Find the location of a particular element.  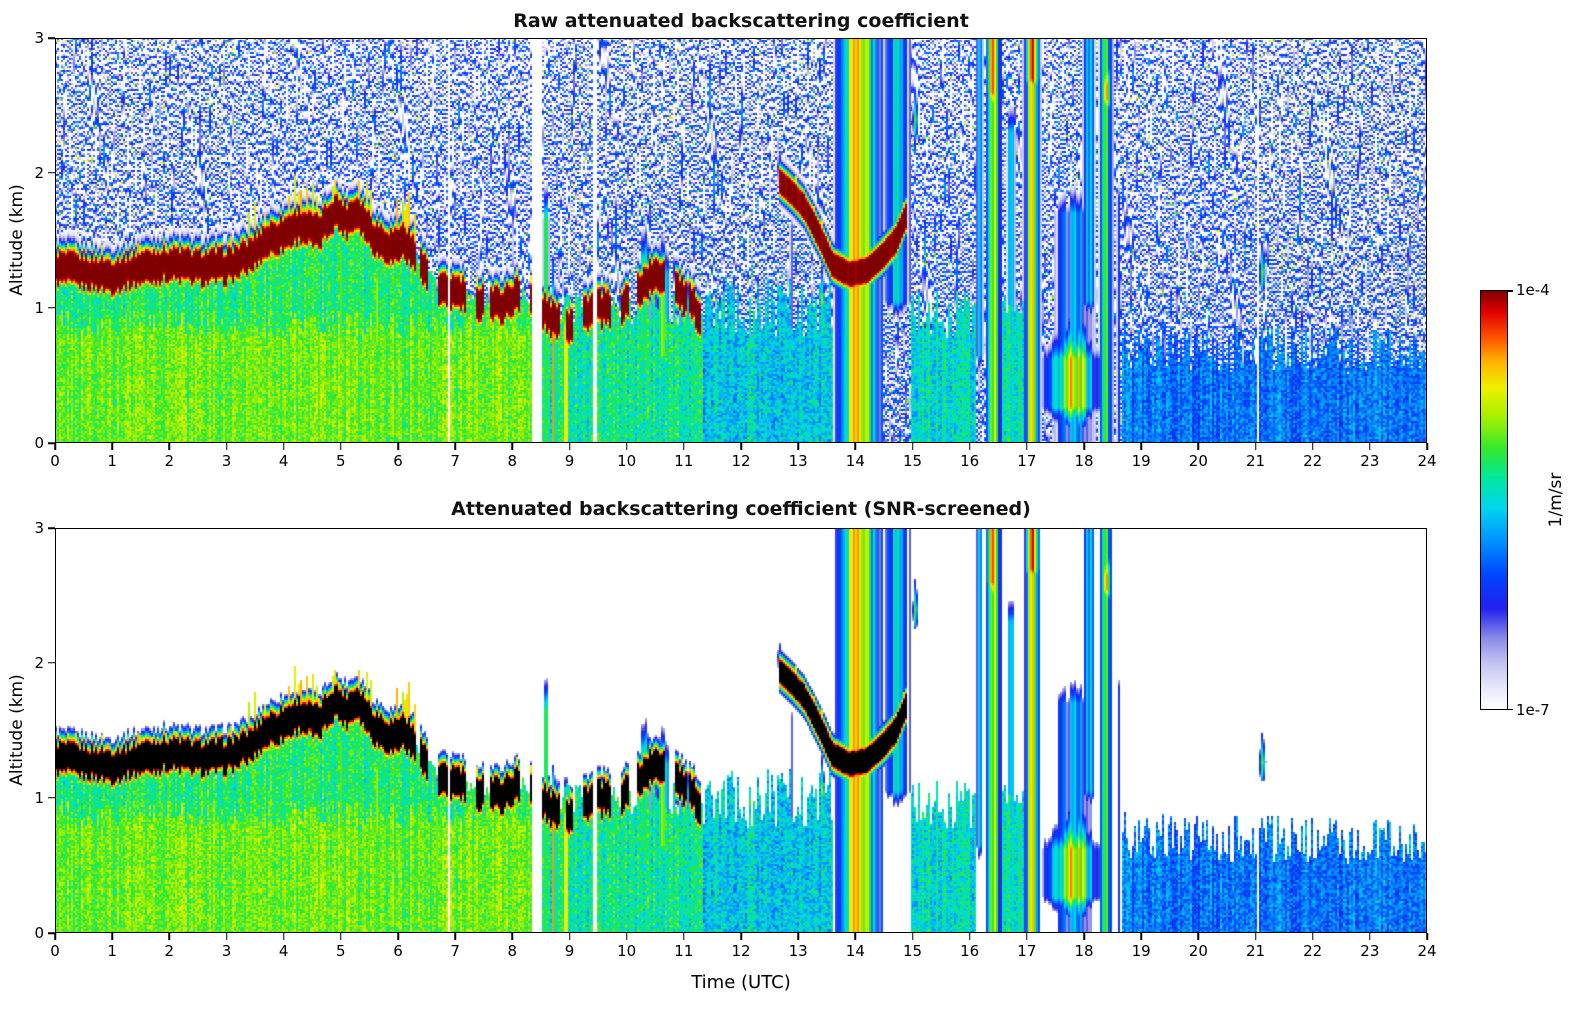

colorbar-max-tick is located at coordinates (1510, 291).